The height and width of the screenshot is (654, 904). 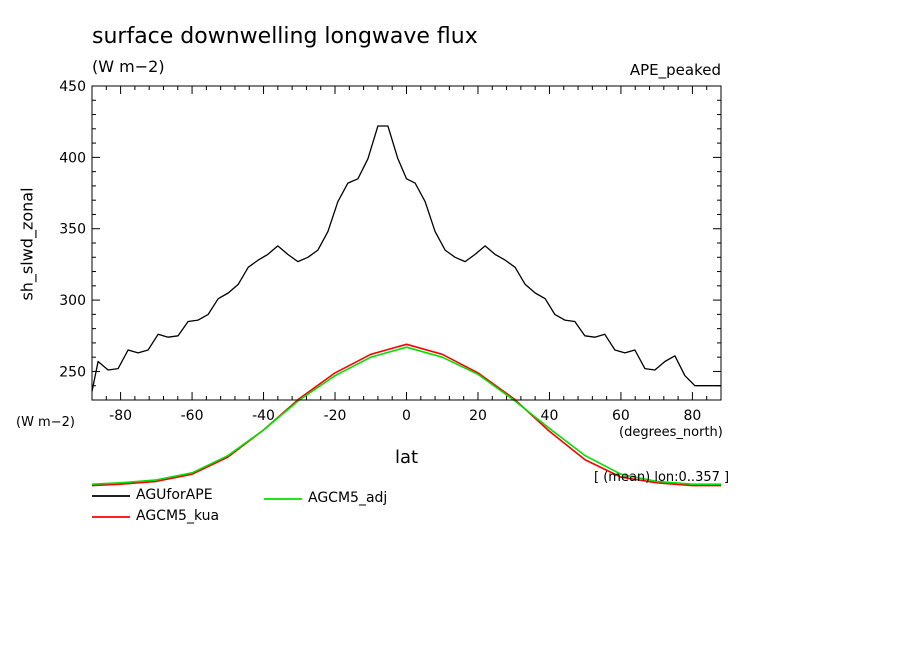 What do you see at coordinates (72, 372) in the screenshot?
I see `y-tick-label: 250` at bounding box center [72, 372].